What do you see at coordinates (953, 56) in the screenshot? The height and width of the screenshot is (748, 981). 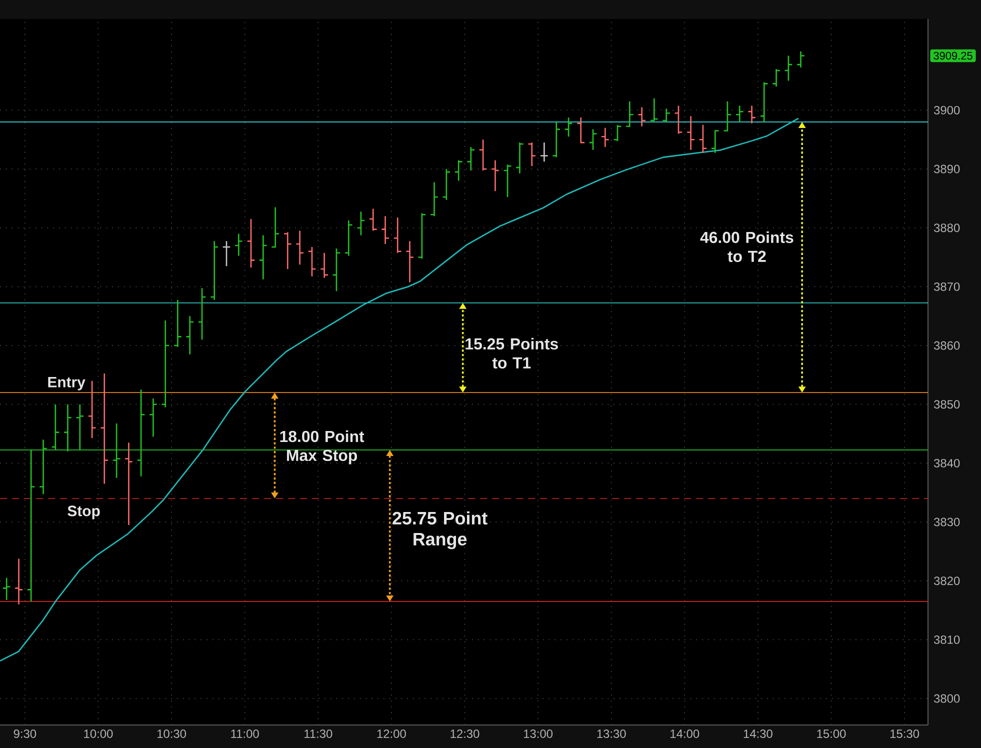 I see `text: 3909.25` at bounding box center [953, 56].